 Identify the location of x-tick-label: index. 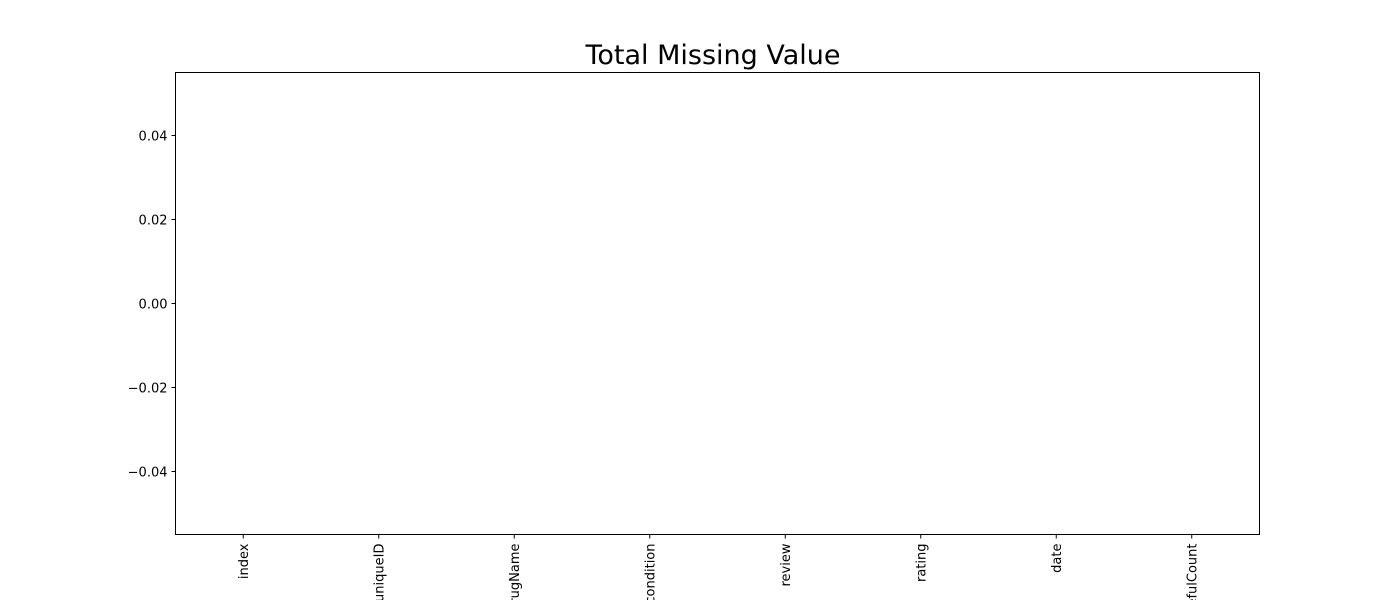
(244, 561).